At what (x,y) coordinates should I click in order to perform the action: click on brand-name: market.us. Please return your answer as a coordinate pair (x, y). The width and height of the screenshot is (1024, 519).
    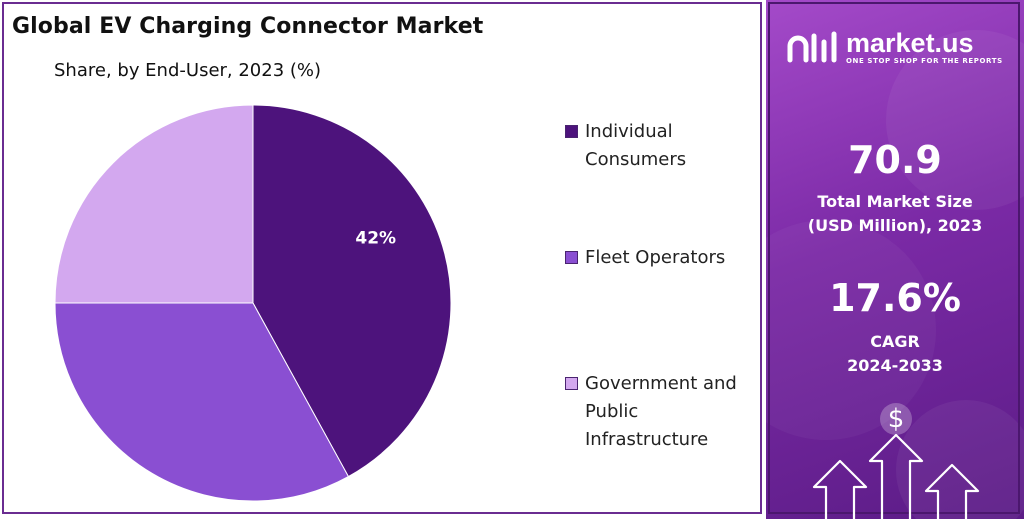
    Looking at the image, I should click on (910, 43).